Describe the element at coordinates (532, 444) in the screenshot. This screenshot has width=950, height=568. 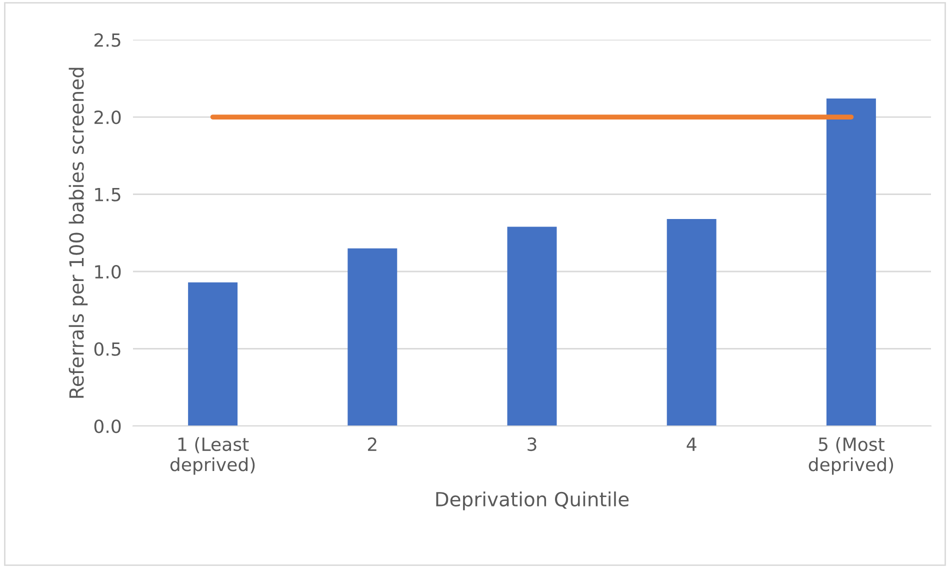
I see `x-tick-label: 3` at that location.